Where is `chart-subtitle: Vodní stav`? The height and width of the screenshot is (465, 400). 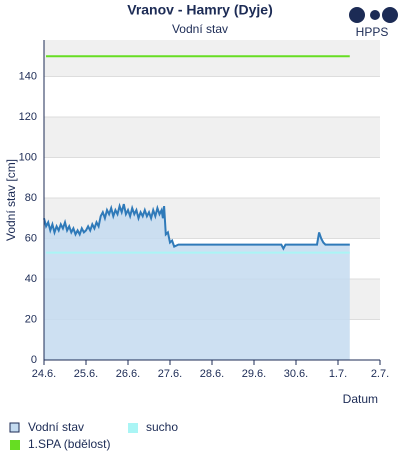 chart-subtitle: Vodní stav is located at coordinates (200, 29).